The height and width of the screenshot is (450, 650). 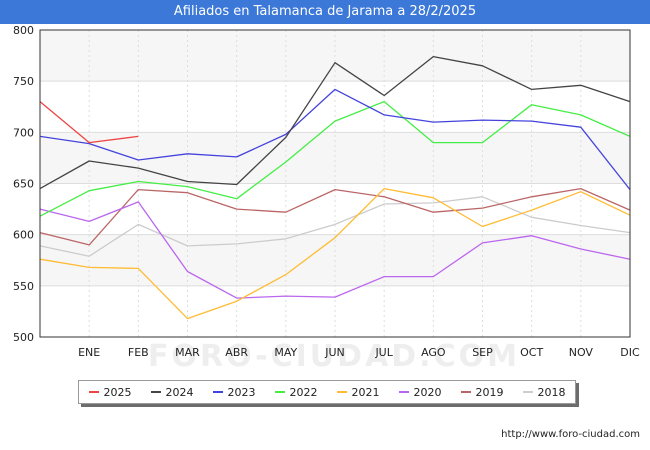 I want to click on source-url: http://www.foro-ciudad.com, so click(x=570, y=434).